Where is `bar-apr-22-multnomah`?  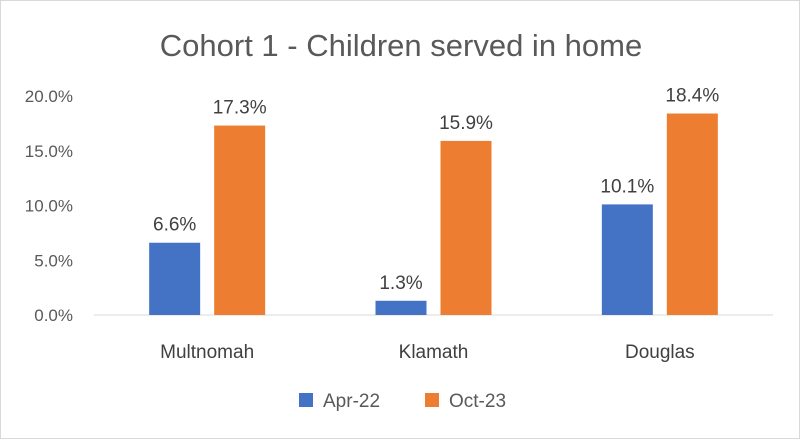 bar-apr-22-multnomah is located at coordinates (175, 278).